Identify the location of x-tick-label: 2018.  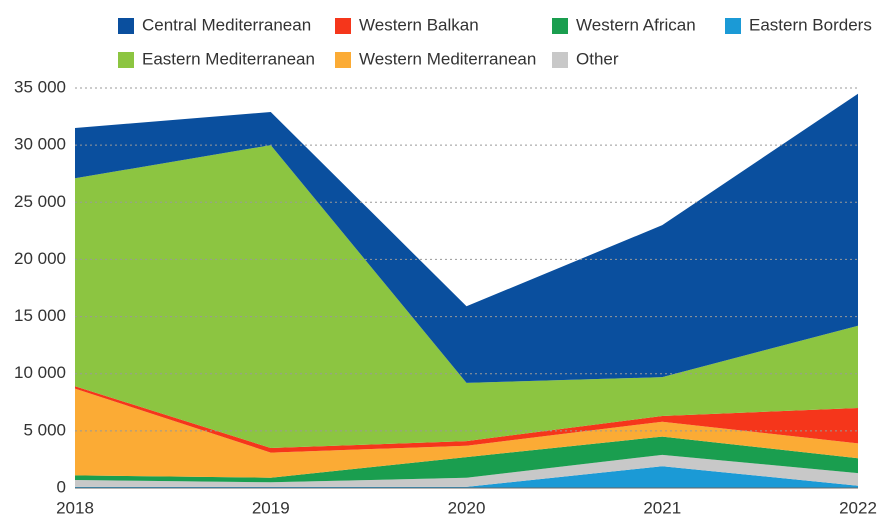
(75, 507).